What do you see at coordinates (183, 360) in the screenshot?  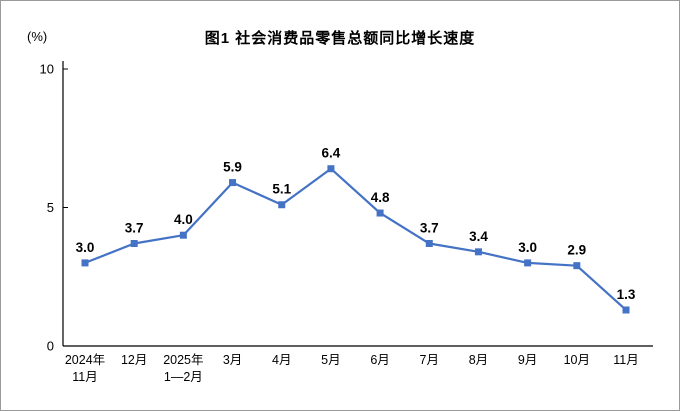 I see `x-tick-label: 2025年` at bounding box center [183, 360].